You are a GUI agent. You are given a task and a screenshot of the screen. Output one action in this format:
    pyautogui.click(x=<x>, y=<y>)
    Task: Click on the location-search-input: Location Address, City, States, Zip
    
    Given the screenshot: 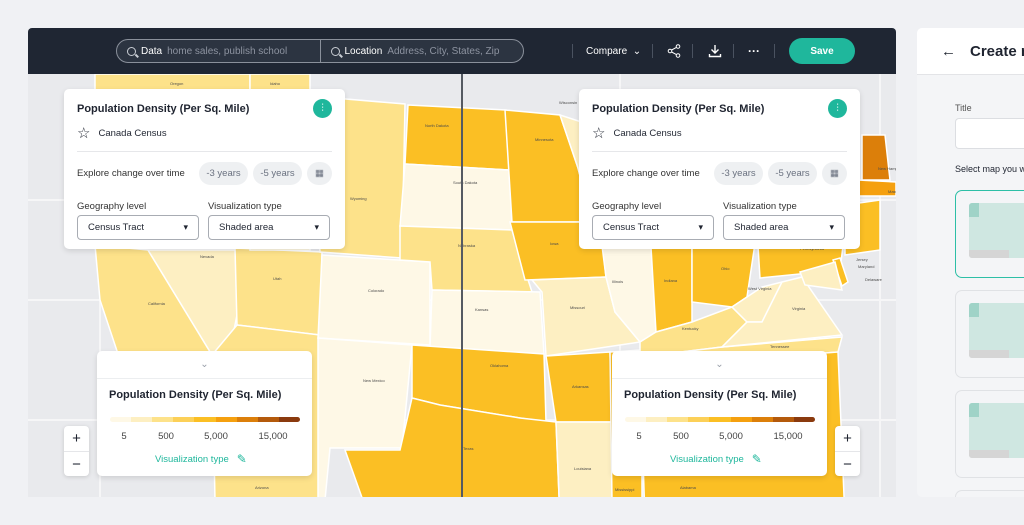 What is the action you would take?
    pyautogui.click(x=421, y=51)
    